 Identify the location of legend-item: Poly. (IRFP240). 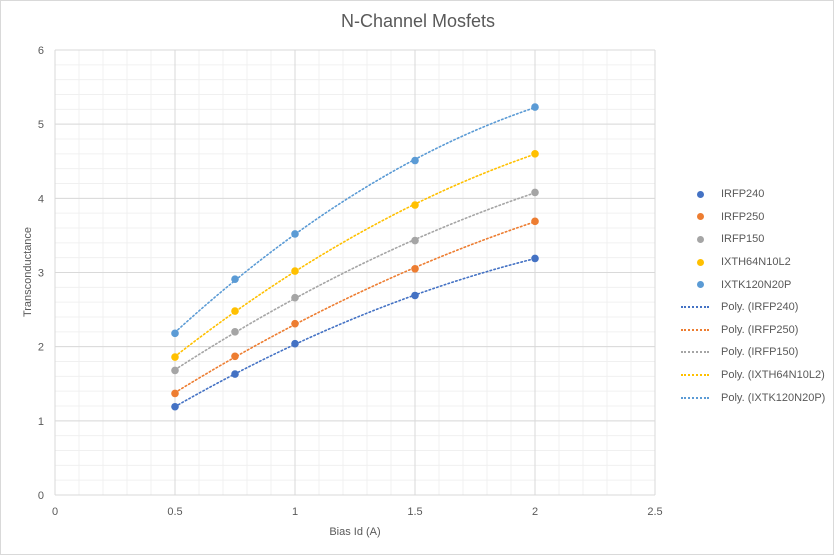
(753, 307).